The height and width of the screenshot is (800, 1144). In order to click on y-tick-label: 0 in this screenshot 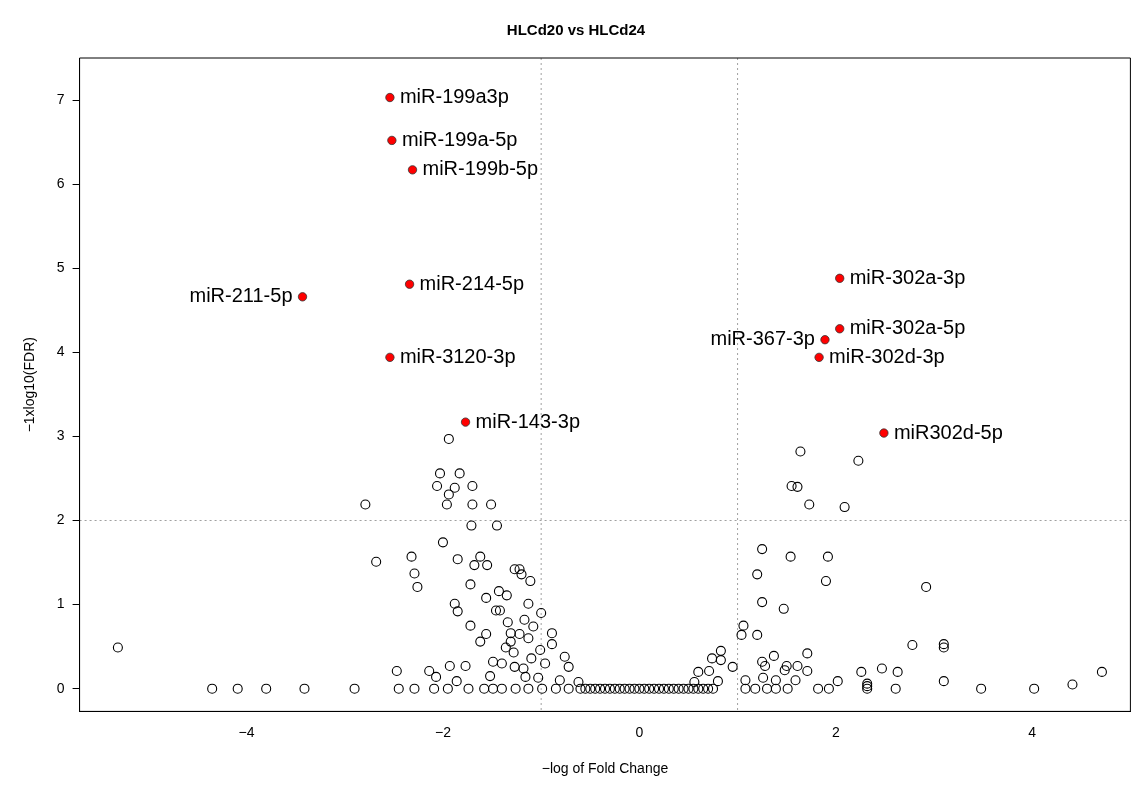, I will do `click(60, 687)`.